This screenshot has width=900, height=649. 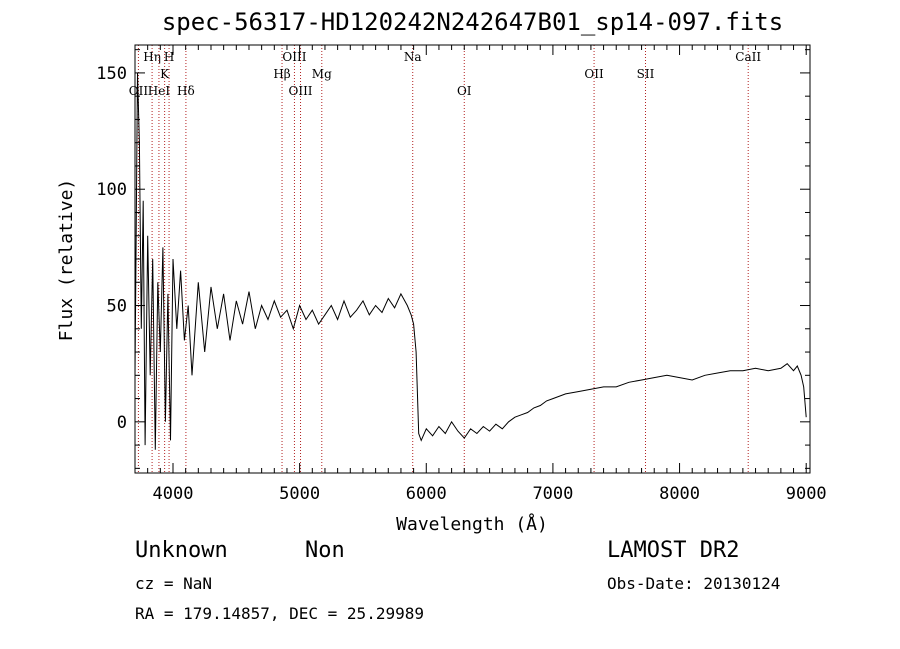 What do you see at coordinates (279, 613) in the screenshot?
I see `coordinates-readout: RA = 179.14857, DEC = 25.29989` at bounding box center [279, 613].